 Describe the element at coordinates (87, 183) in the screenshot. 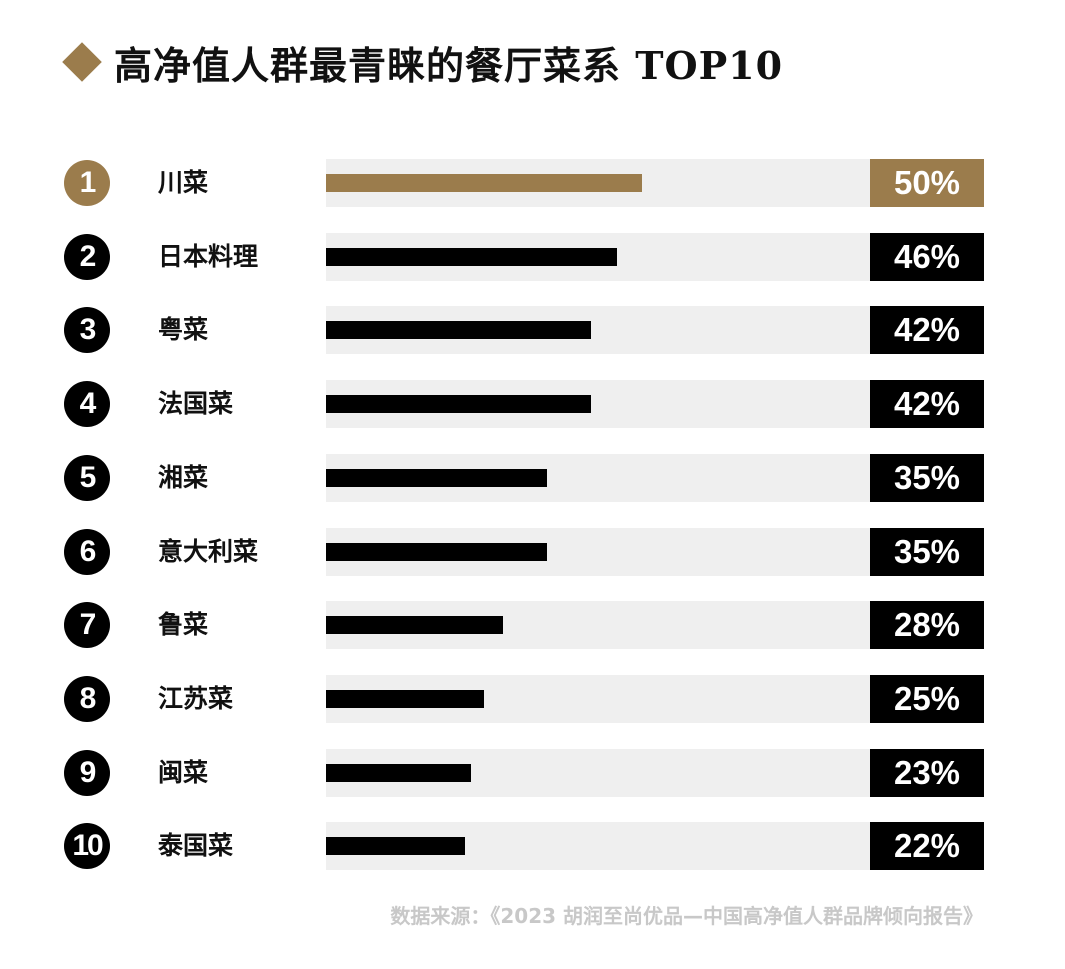

I see `rank-badge: 1` at that location.